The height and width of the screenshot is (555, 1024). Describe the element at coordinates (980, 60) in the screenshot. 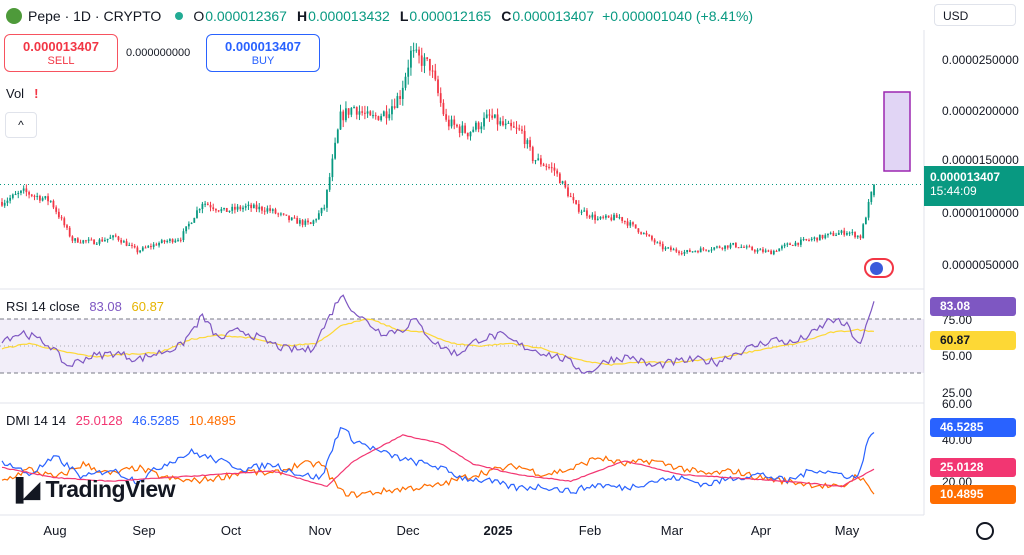

I see `price-tick: 0.0000250000` at that location.